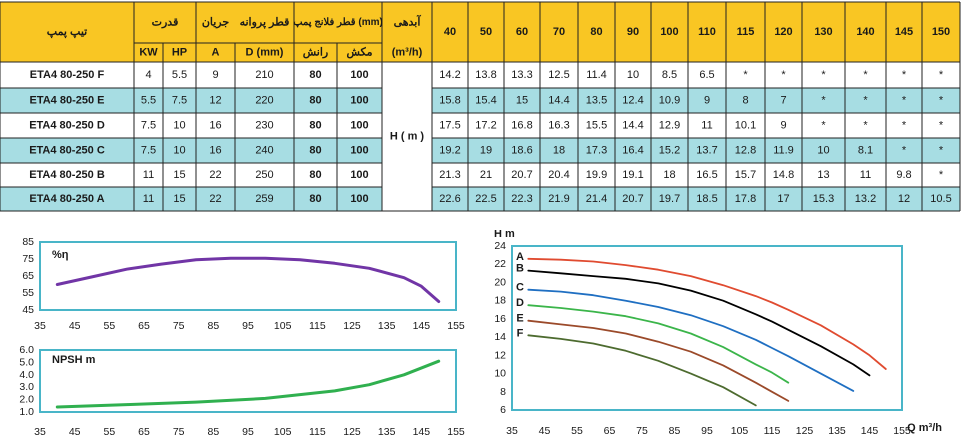  I want to click on series-line-B, so click(699, 323).